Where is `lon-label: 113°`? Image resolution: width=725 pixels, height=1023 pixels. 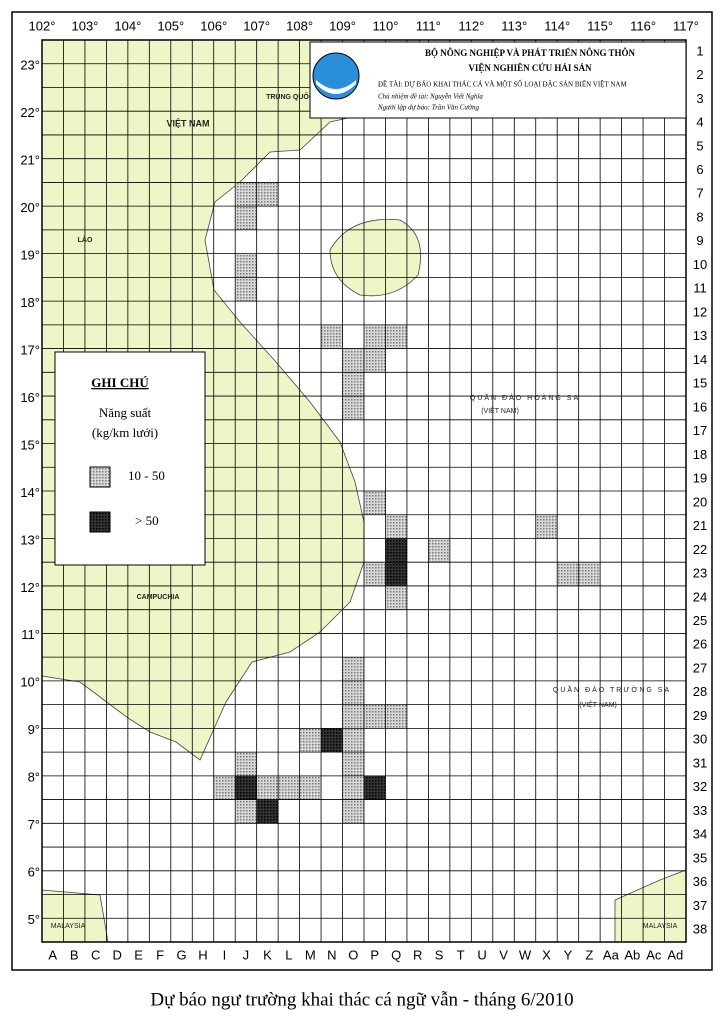 lon-label: 113° is located at coordinates (514, 25).